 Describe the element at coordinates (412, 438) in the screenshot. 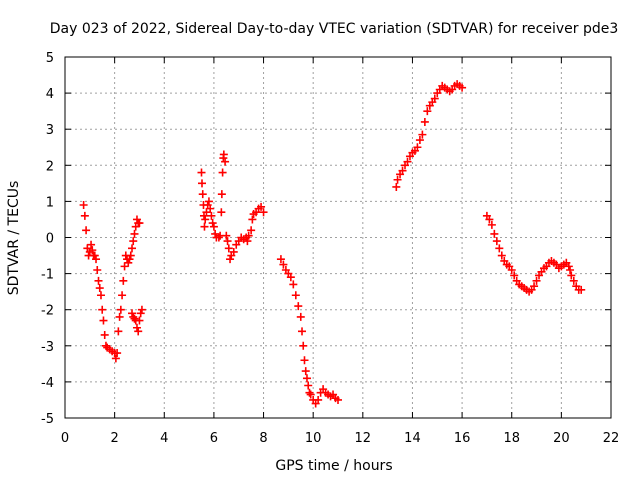

I see `x-tick-label-7: 14` at that location.